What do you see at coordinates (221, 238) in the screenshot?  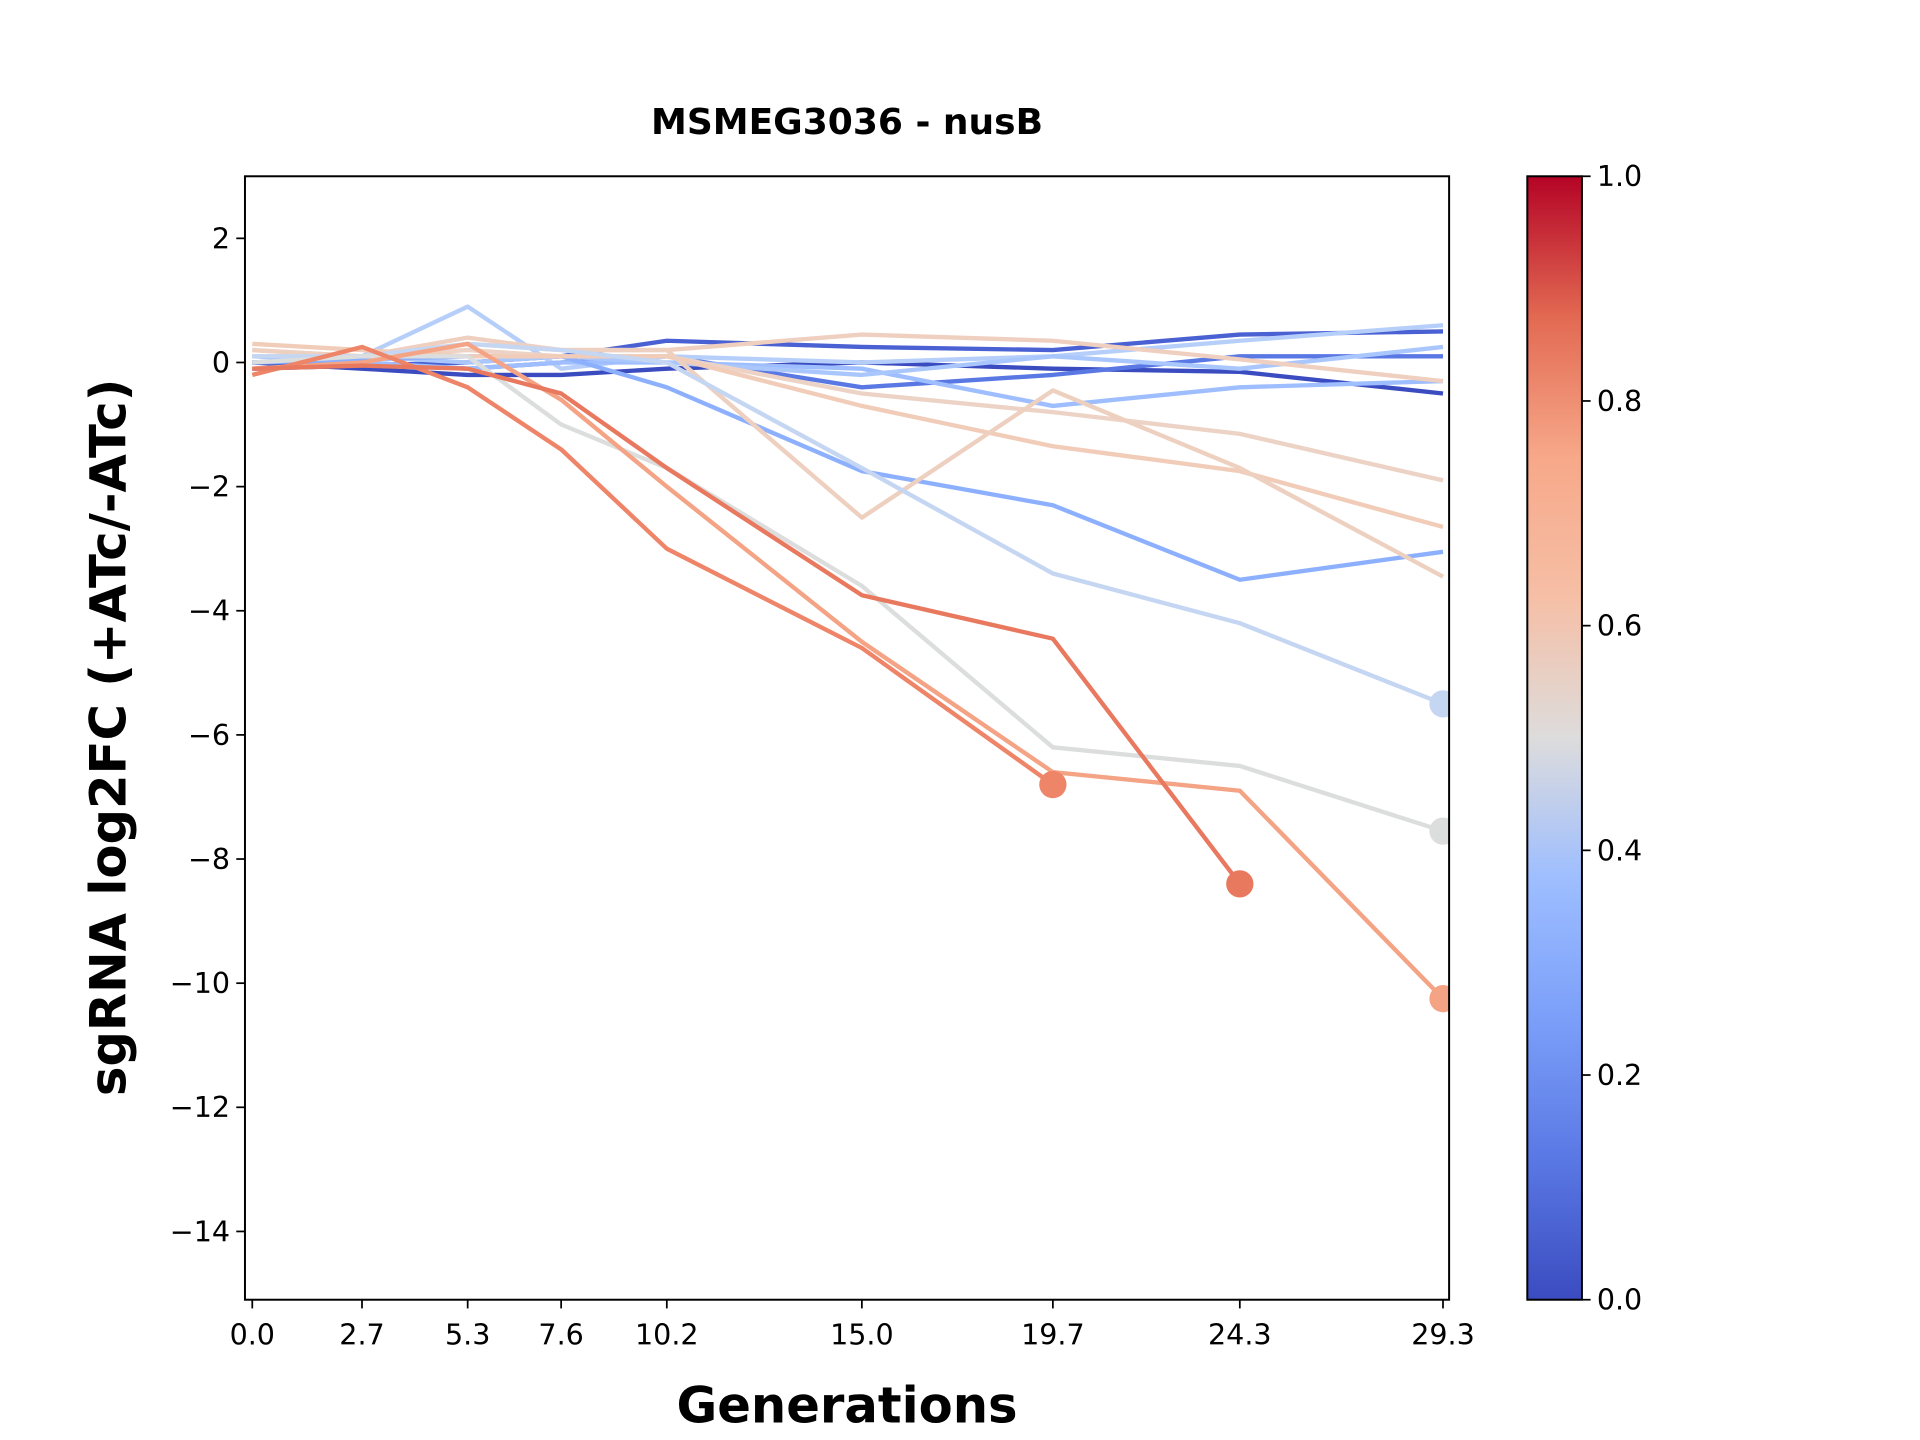 I see `y-tick-label: 2` at bounding box center [221, 238].